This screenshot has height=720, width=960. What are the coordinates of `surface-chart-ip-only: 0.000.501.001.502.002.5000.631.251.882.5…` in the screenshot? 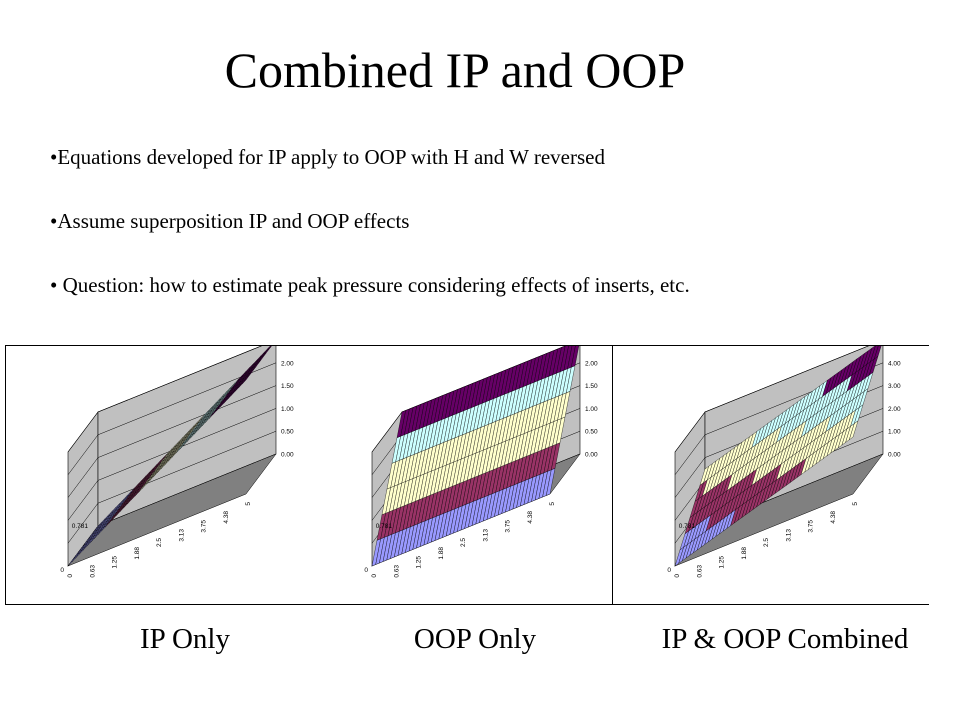 It's located at (177, 462).